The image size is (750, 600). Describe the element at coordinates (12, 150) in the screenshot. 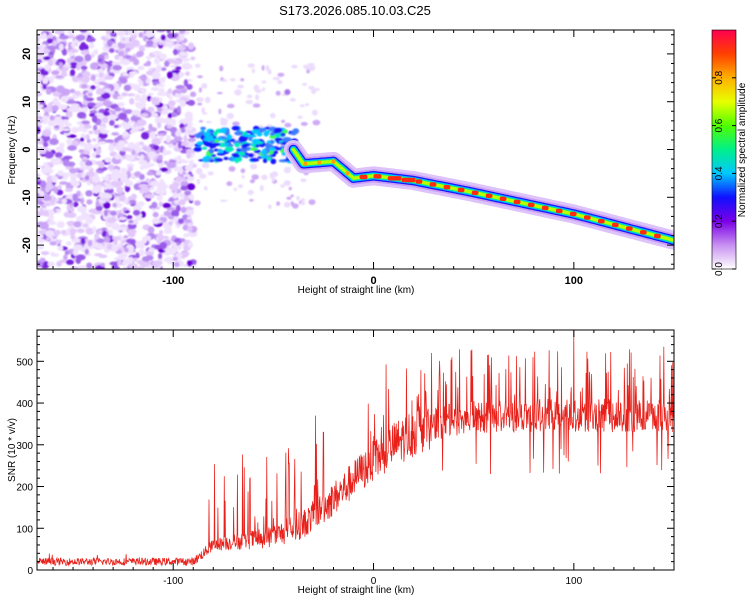

I see `spectrogram-y-axis-label: Frequency (Hz)` at that location.